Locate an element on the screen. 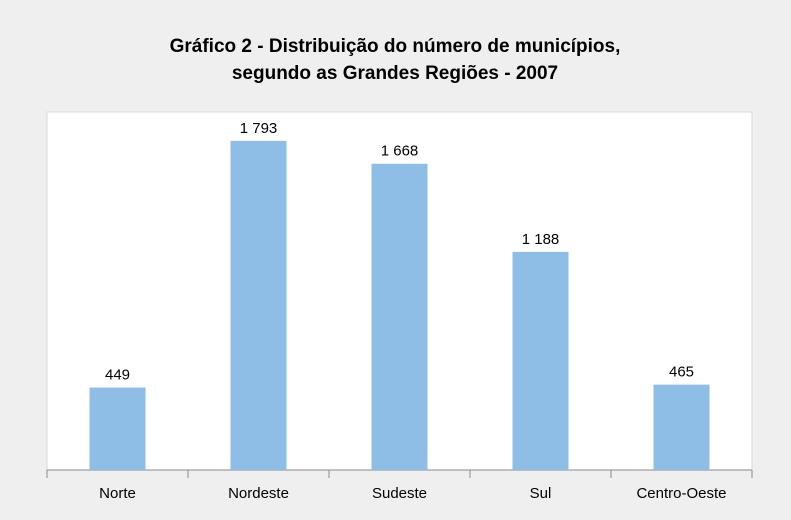 The image size is (791, 520). x-tick-label: Norte is located at coordinates (117, 493).